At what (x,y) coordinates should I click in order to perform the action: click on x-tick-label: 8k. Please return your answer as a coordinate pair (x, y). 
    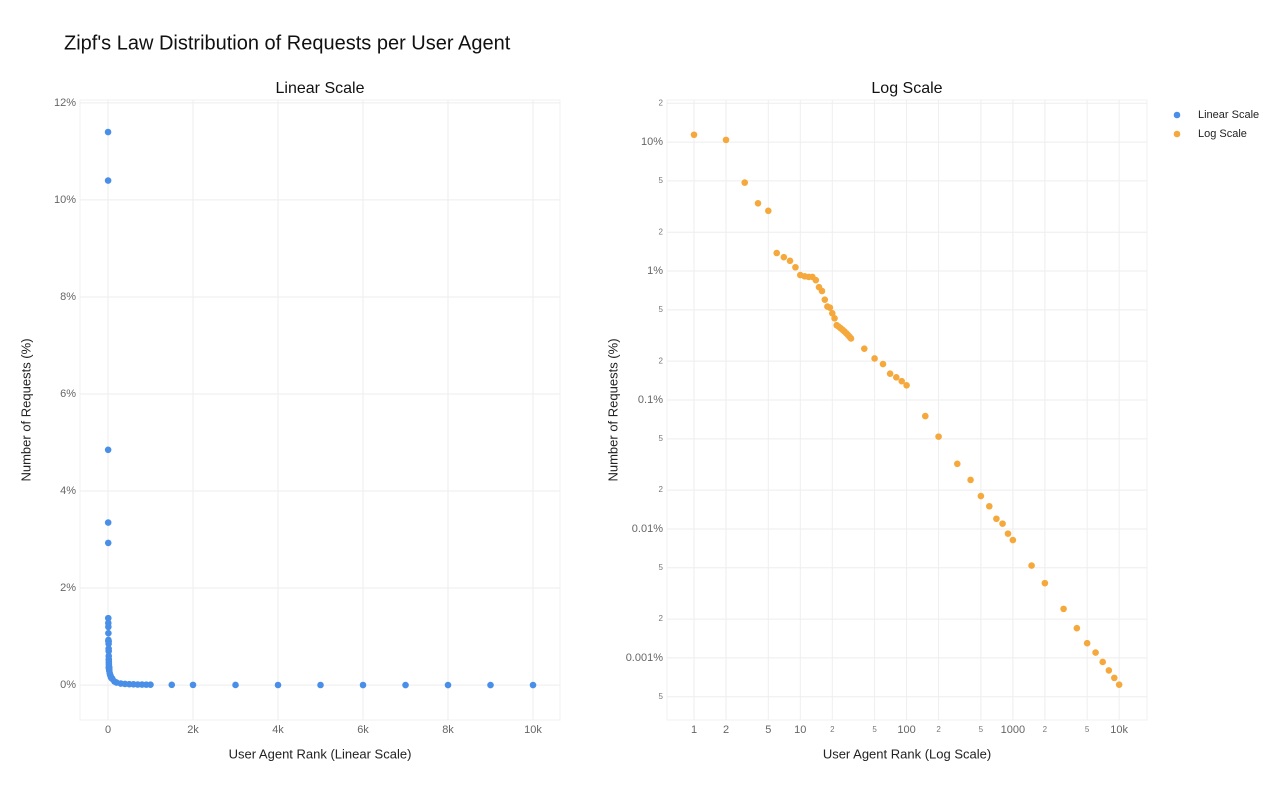
    Looking at the image, I should click on (448, 730).